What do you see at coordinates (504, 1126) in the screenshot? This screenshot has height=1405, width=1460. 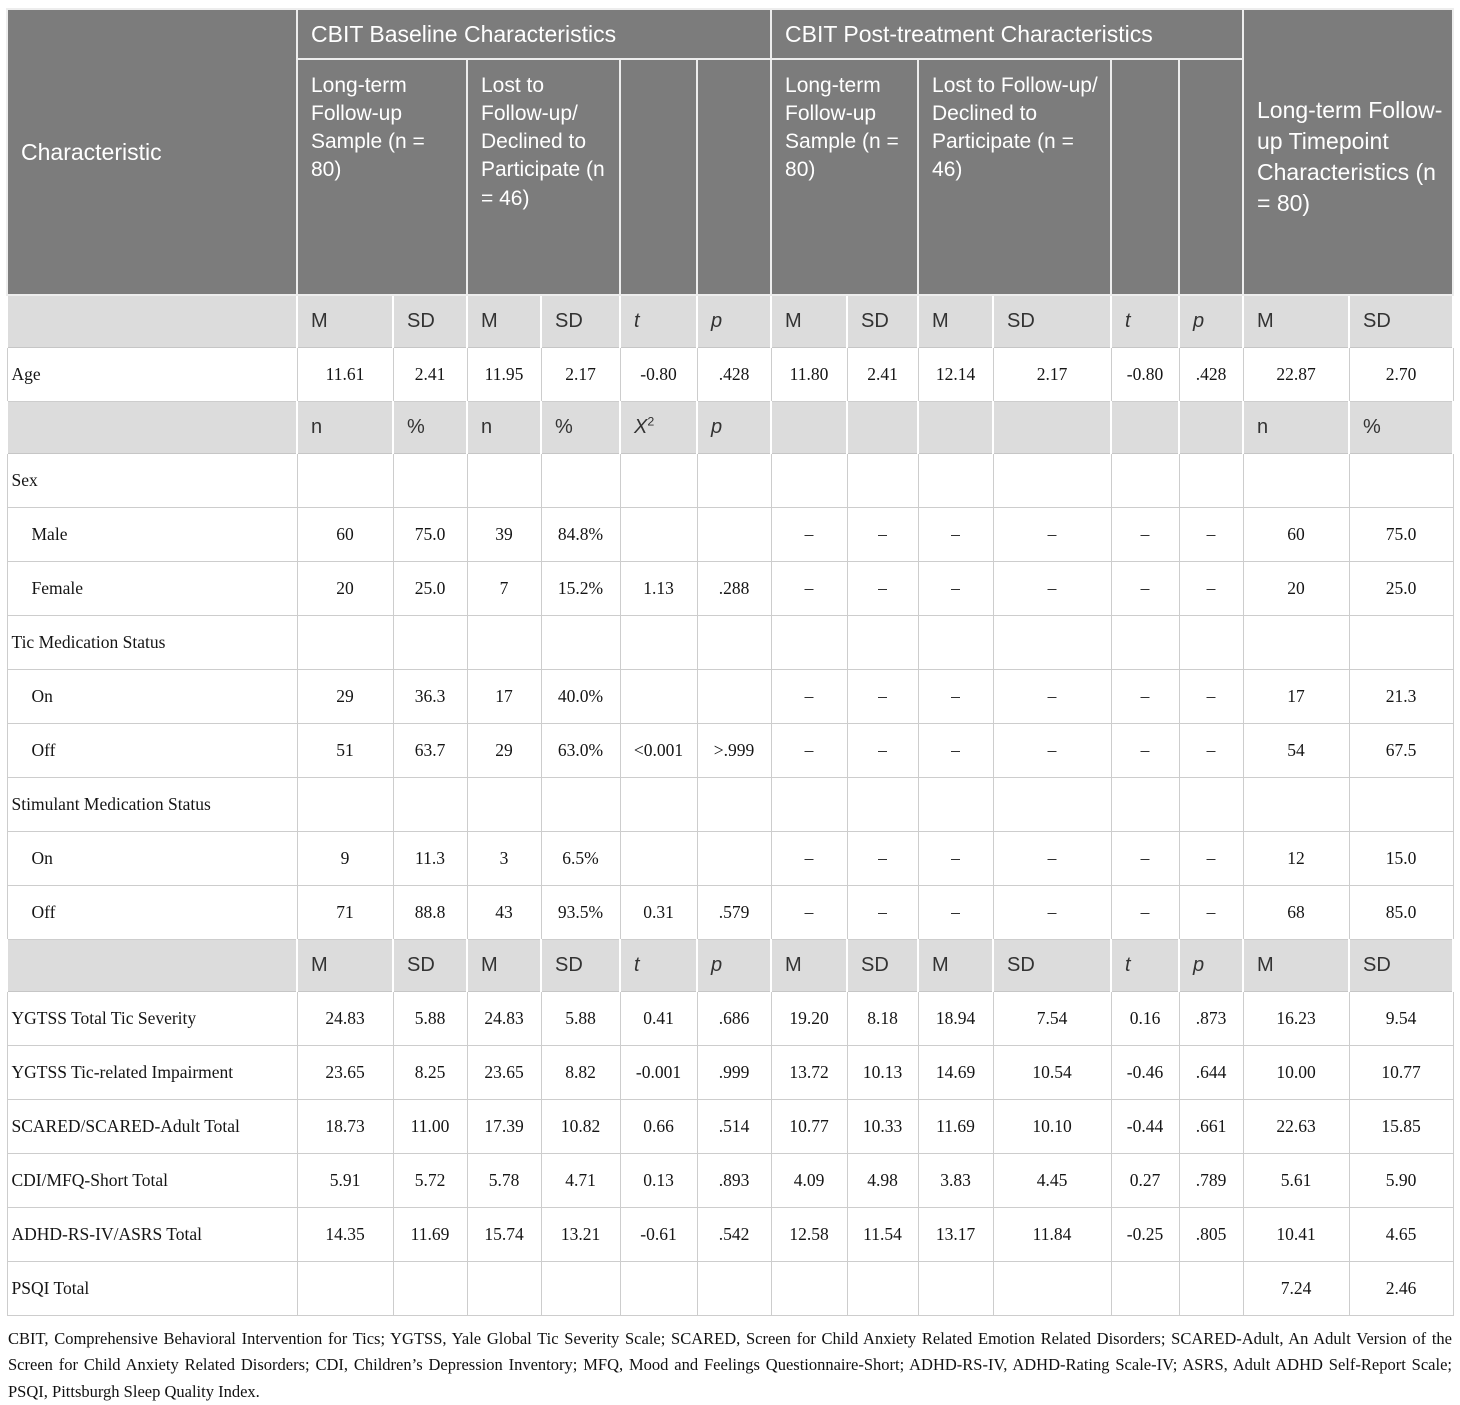 I see `cell: 17.39` at bounding box center [504, 1126].